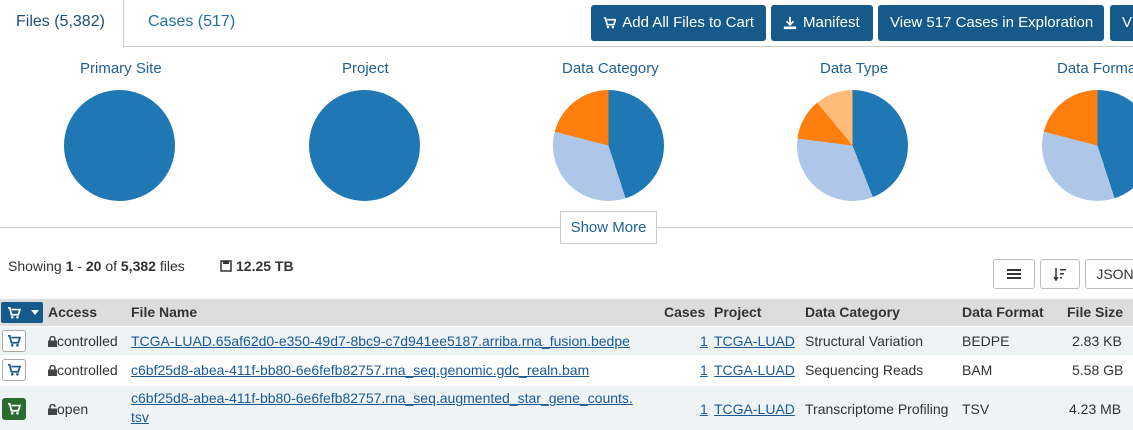  I want to click on save-icon, so click(226, 266).